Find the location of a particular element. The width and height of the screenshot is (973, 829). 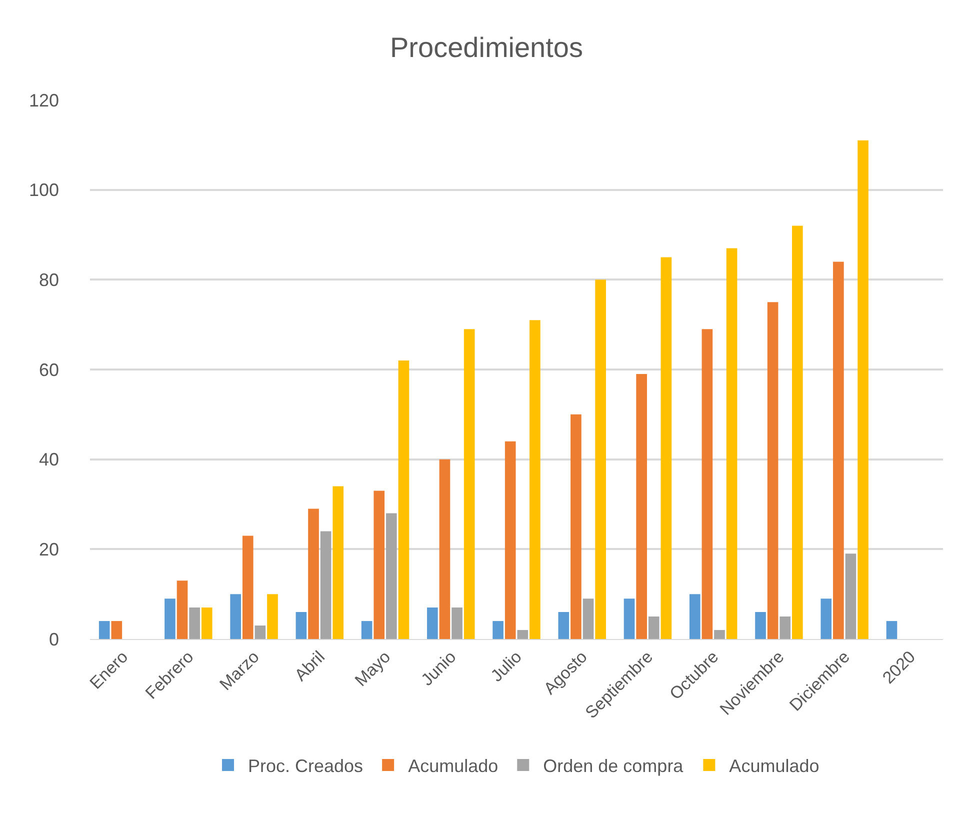

y-tick-label: 0 is located at coordinates (53, 639).